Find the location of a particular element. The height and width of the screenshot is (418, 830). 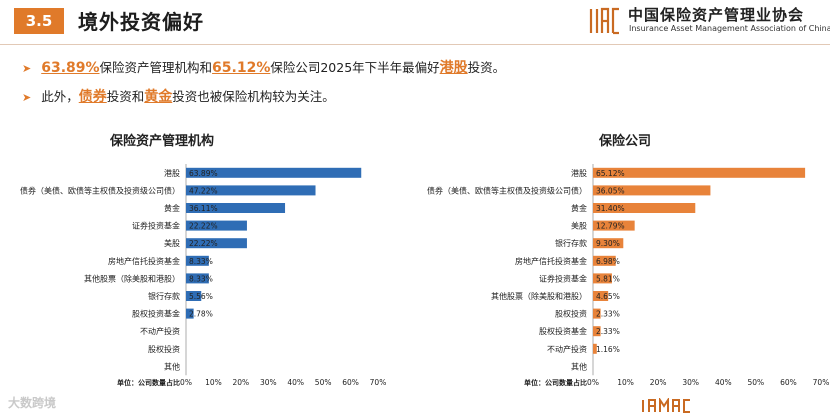

data-label: 31.40% is located at coordinates (610, 208).